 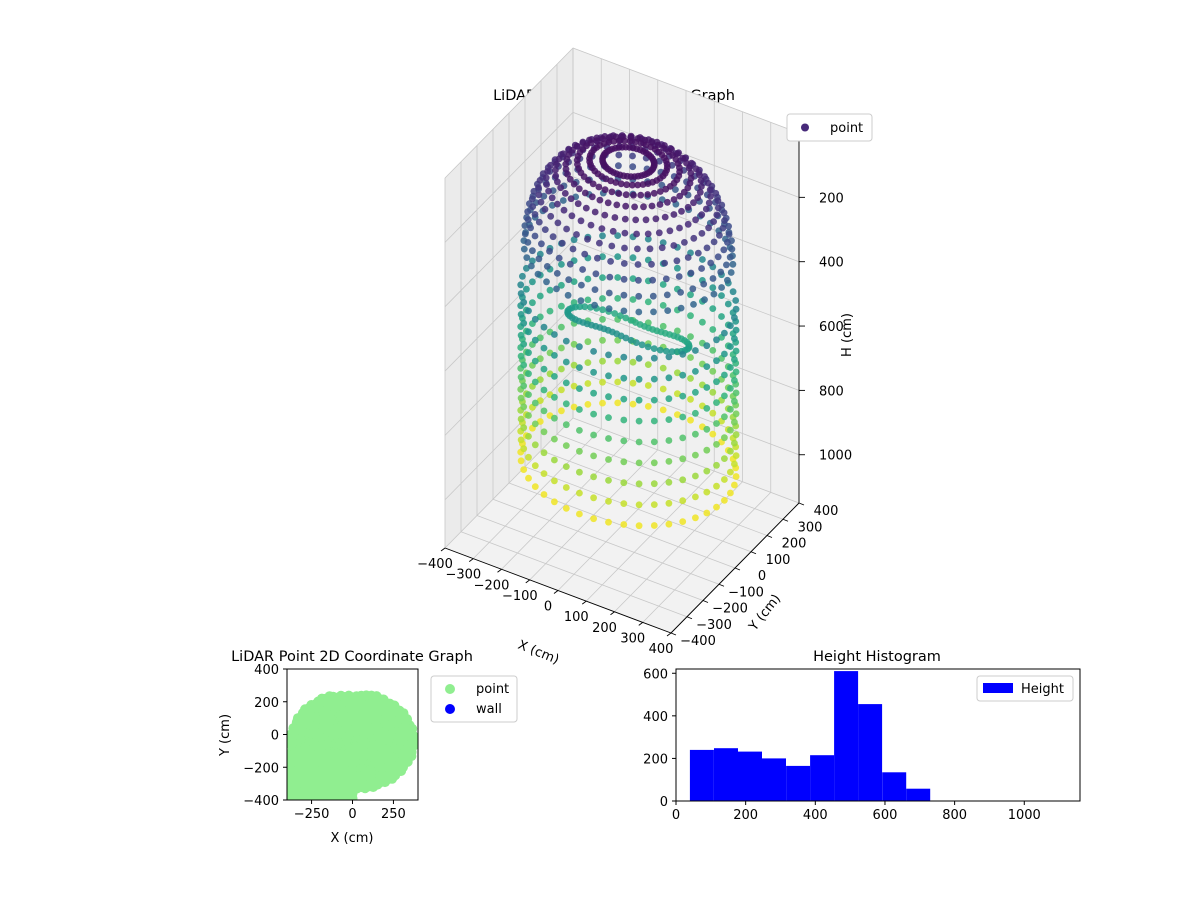 I want to click on tick-label-3d-x: −300, so click(x=463, y=575).